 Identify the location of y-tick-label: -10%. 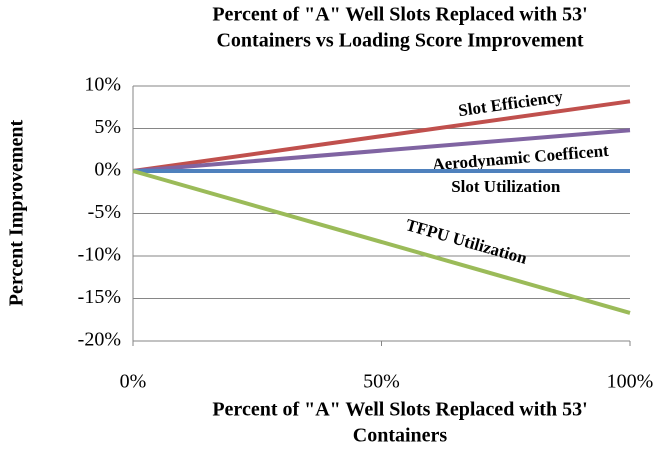
(99, 255).